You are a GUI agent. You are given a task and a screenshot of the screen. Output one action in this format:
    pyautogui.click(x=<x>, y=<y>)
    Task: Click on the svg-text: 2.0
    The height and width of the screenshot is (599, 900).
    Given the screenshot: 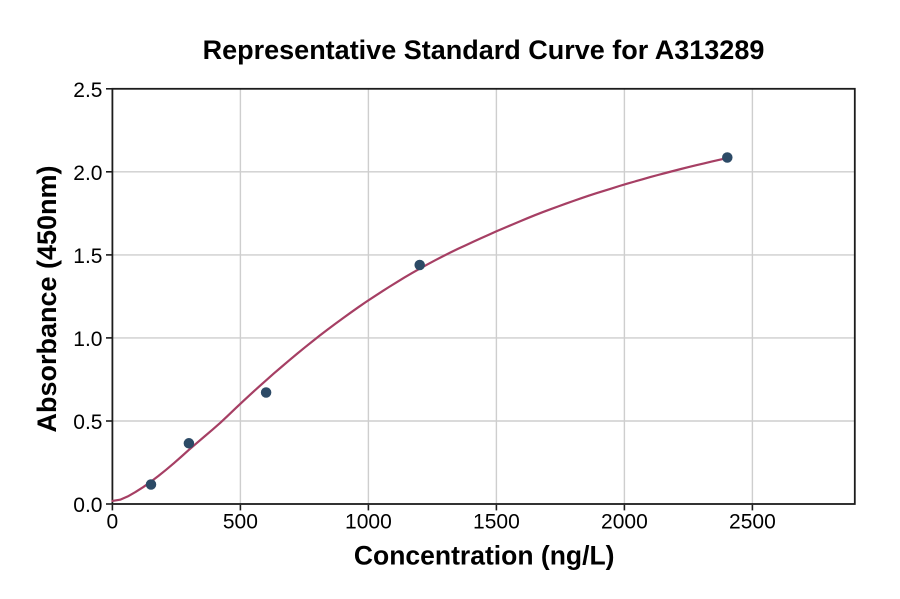 What is the action you would take?
    pyautogui.click(x=87, y=173)
    